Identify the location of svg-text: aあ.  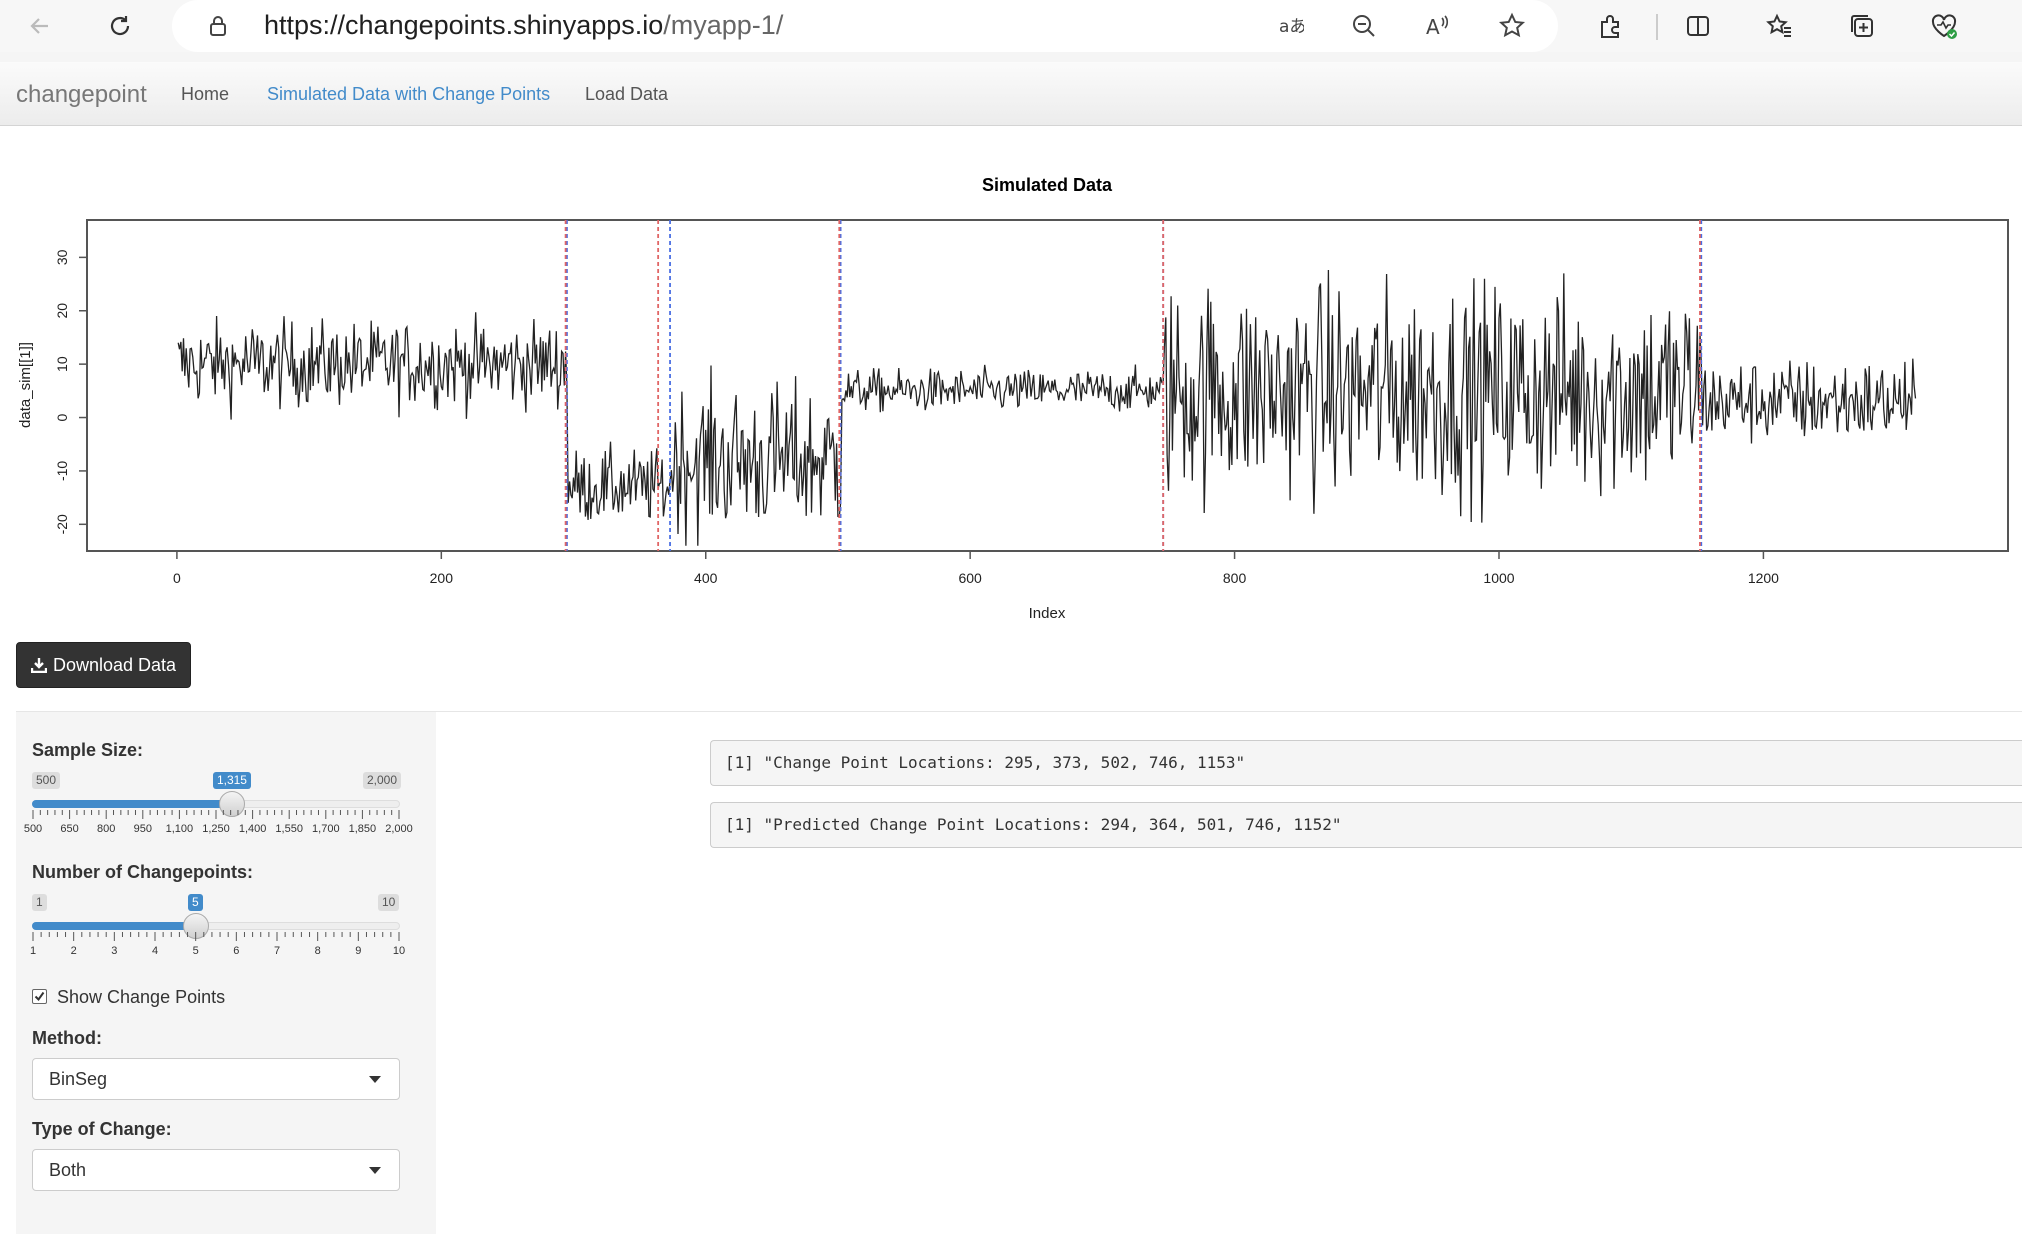
(1291, 27).